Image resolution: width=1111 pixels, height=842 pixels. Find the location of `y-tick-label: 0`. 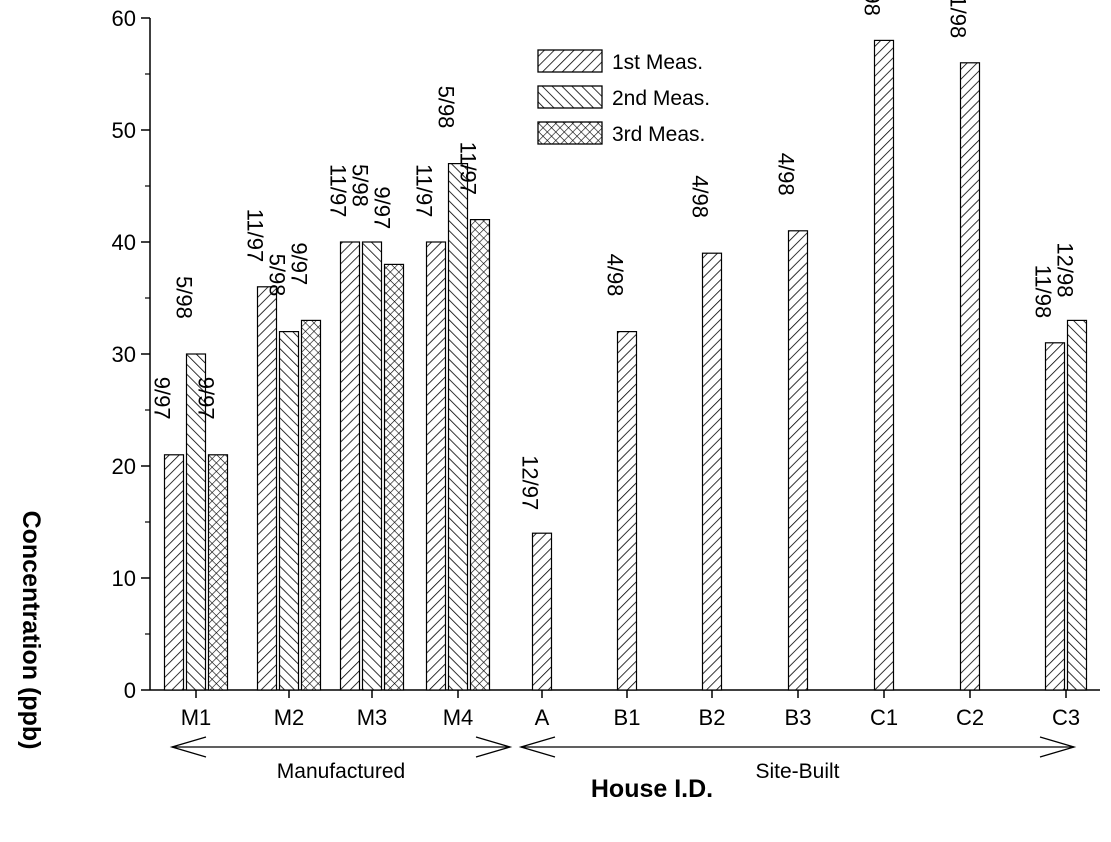

y-tick-label: 0 is located at coordinates (130, 690).